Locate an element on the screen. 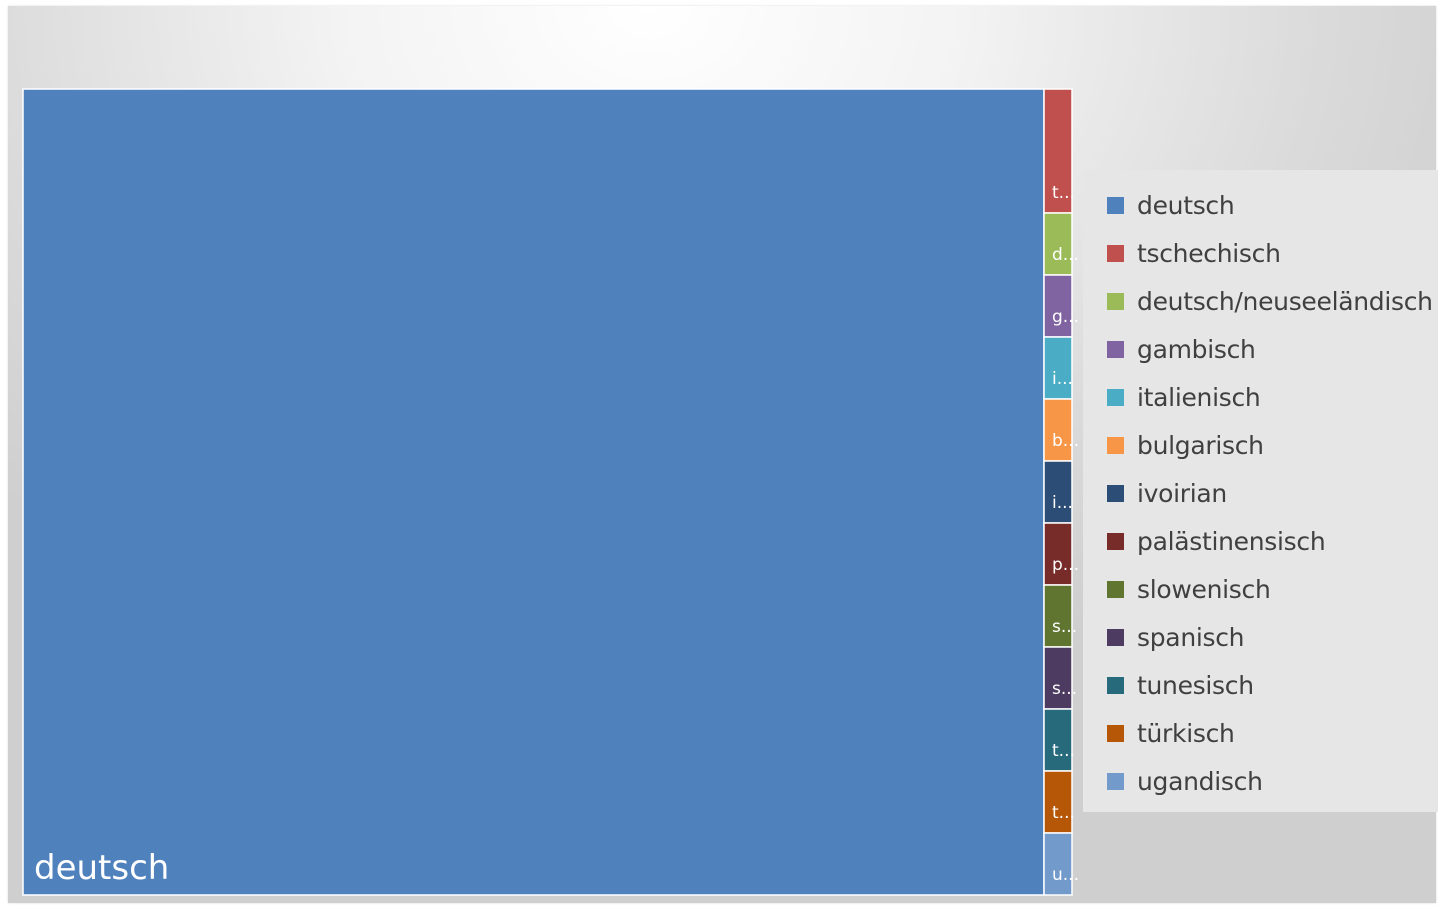 The width and height of the screenshot is (1438, 907). legend-label: bulgarisch is located at coordinates (1200, 445).